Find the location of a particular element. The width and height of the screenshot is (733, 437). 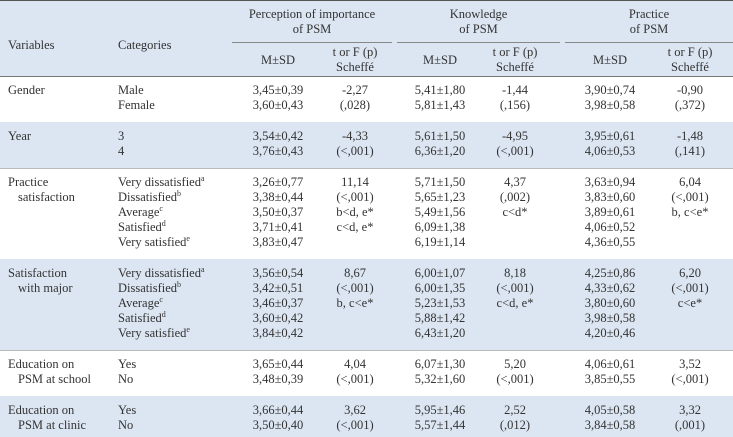

mean-sd: 4,06±0,61 is located at coordinates (610, 364).